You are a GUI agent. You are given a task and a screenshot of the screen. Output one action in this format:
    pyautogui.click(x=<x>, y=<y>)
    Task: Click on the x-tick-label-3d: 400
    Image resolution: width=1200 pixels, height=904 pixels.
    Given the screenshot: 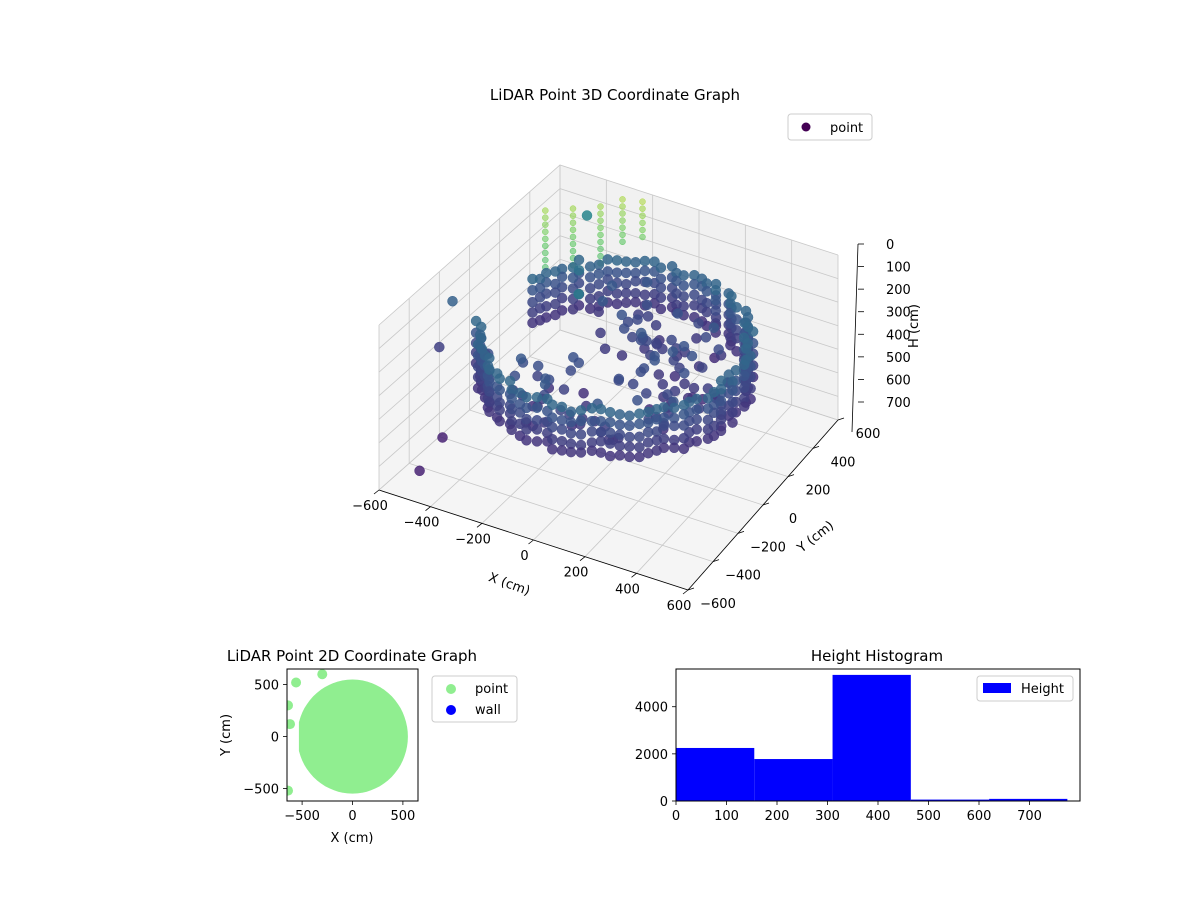 What is the action you would take?
    pyautogui.click(x=627, y=589)
    